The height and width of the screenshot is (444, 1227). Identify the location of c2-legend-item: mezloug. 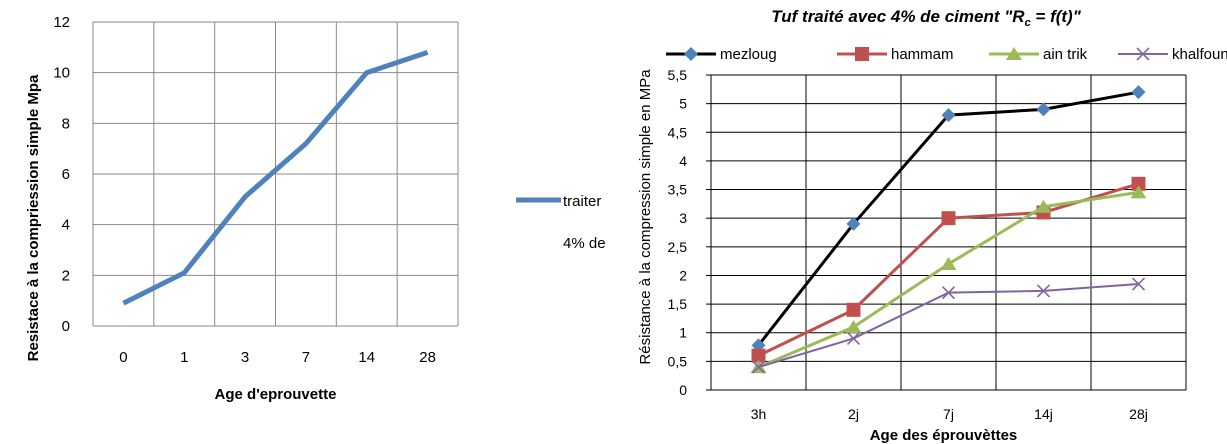
(721, 54).